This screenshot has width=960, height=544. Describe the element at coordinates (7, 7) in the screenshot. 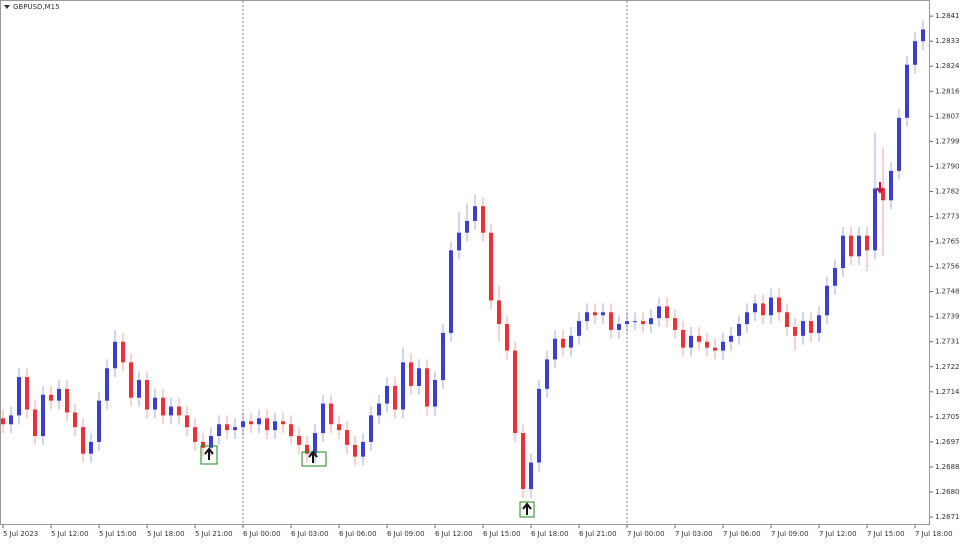

I see `menu-triangle` at that location.